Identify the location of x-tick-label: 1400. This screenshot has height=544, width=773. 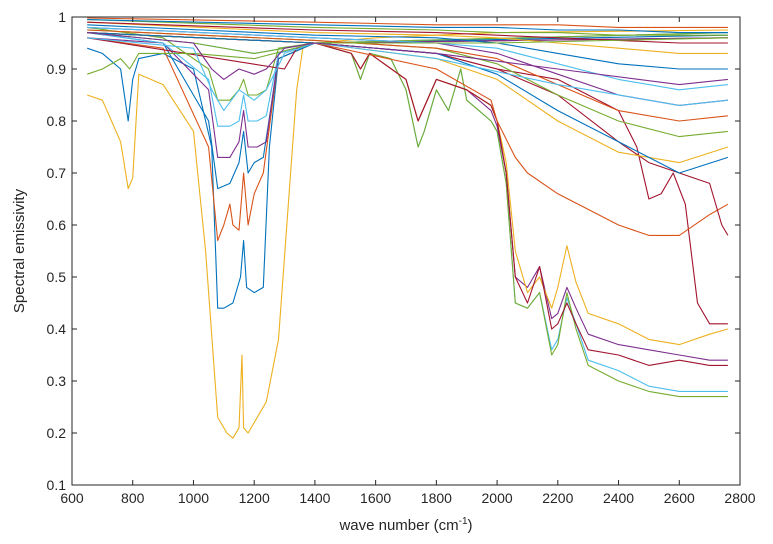
(314, 498).